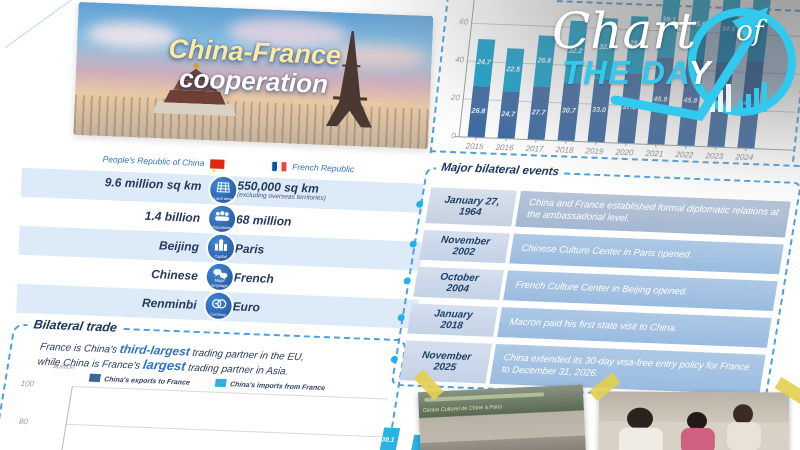 Image resolution: width=800 pixels, height=450 pixels. What do you see at coordinates (222, 219) in the screenshot?
I see `population-icon: Population` at bounding box center [222, 219].